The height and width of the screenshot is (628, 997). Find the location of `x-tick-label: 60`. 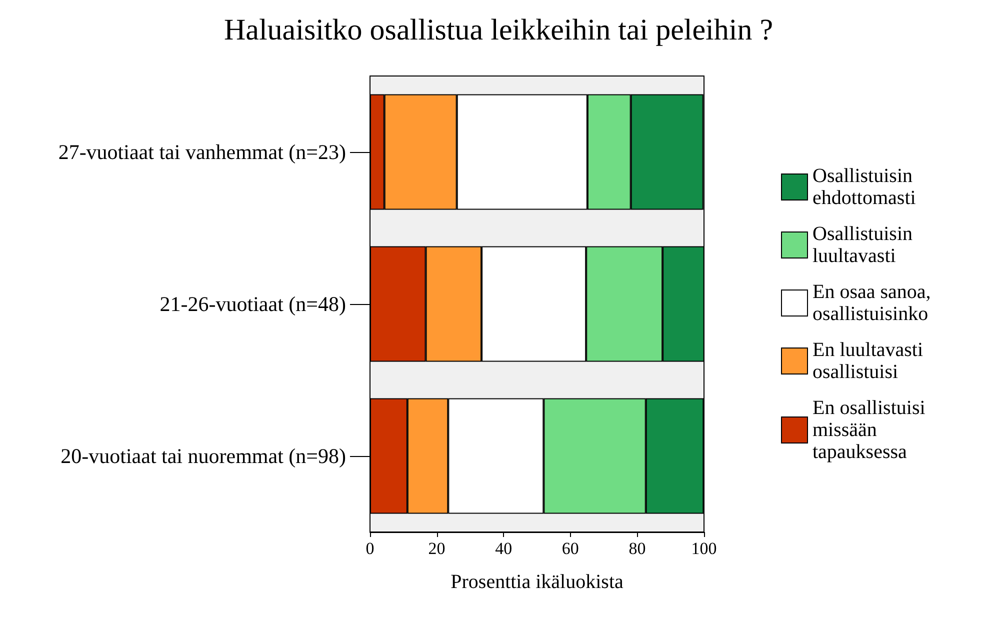

x-tick-label: 60 is located at coordinates (570, 548).